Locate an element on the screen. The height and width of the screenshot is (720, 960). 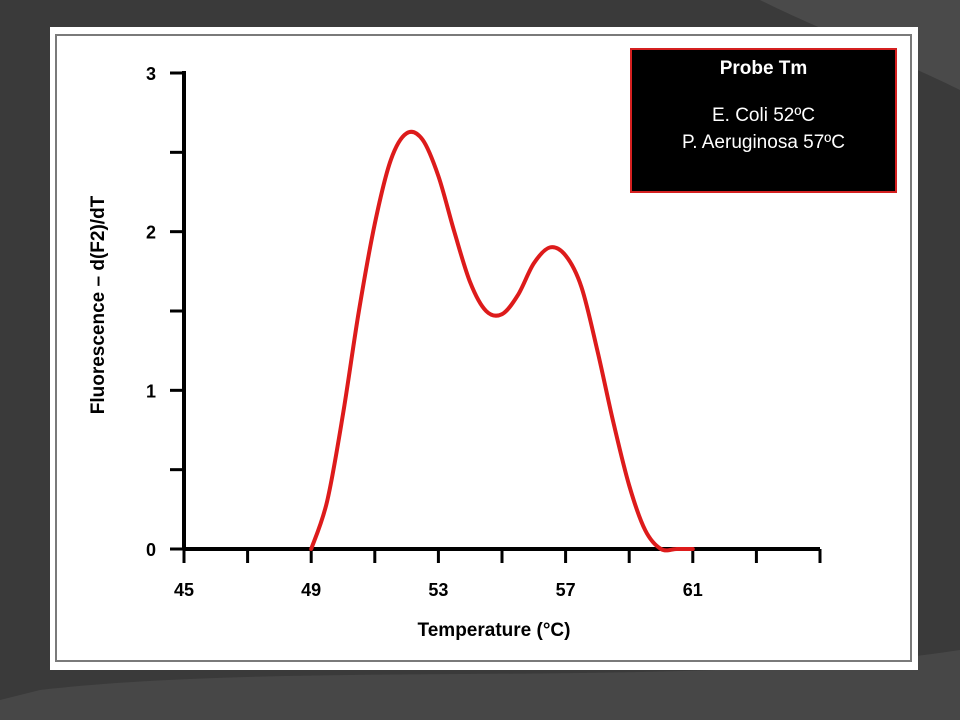
legend-title: Probe Tm is located at coordinates (763, 68).